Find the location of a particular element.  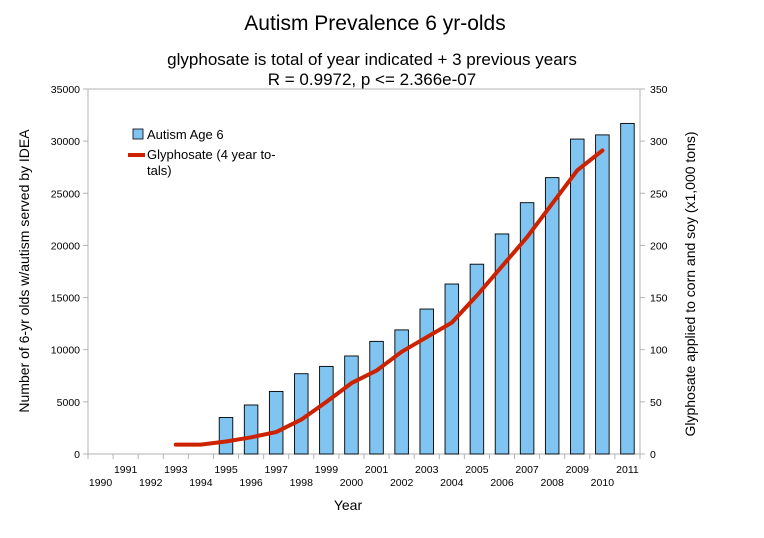

legend-label-autism: Autism Age 6 is located at coordinates (185, 134).